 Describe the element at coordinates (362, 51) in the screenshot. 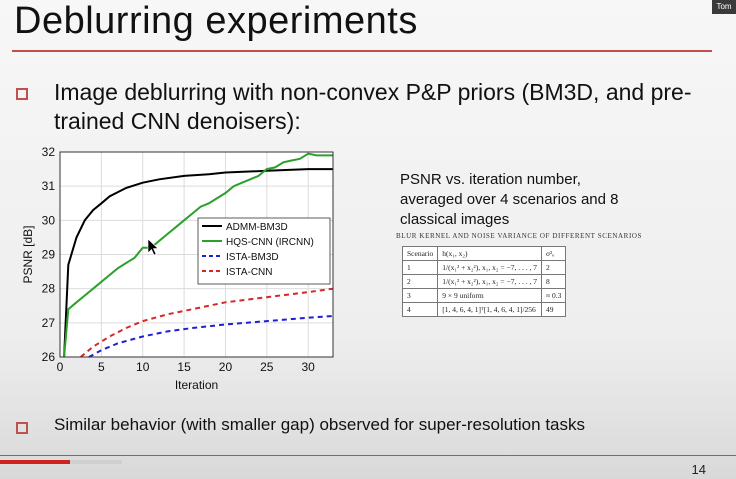

I see `title-divider` at that location.